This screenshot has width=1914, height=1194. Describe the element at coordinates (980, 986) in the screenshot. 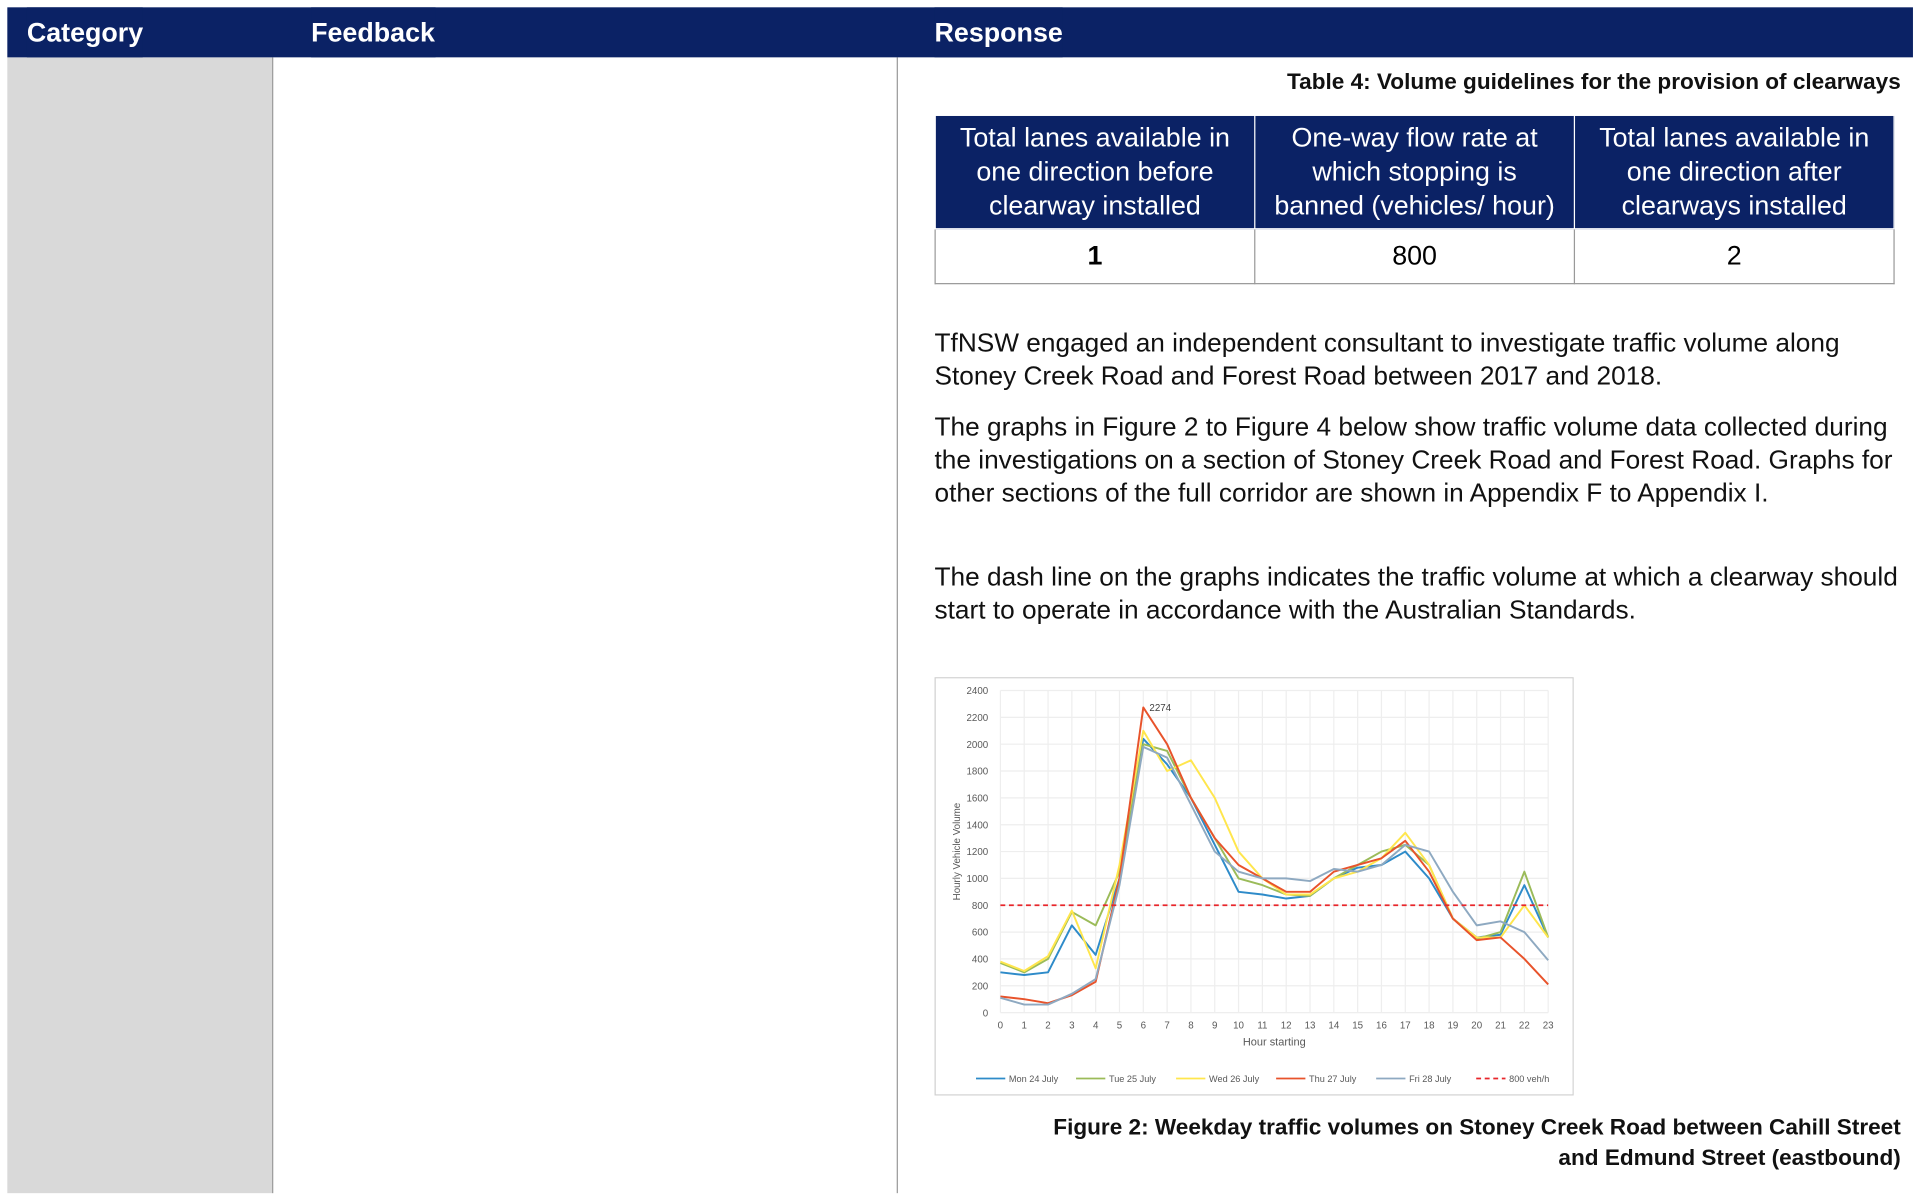

I see `y-tick-label: 200` at that location.